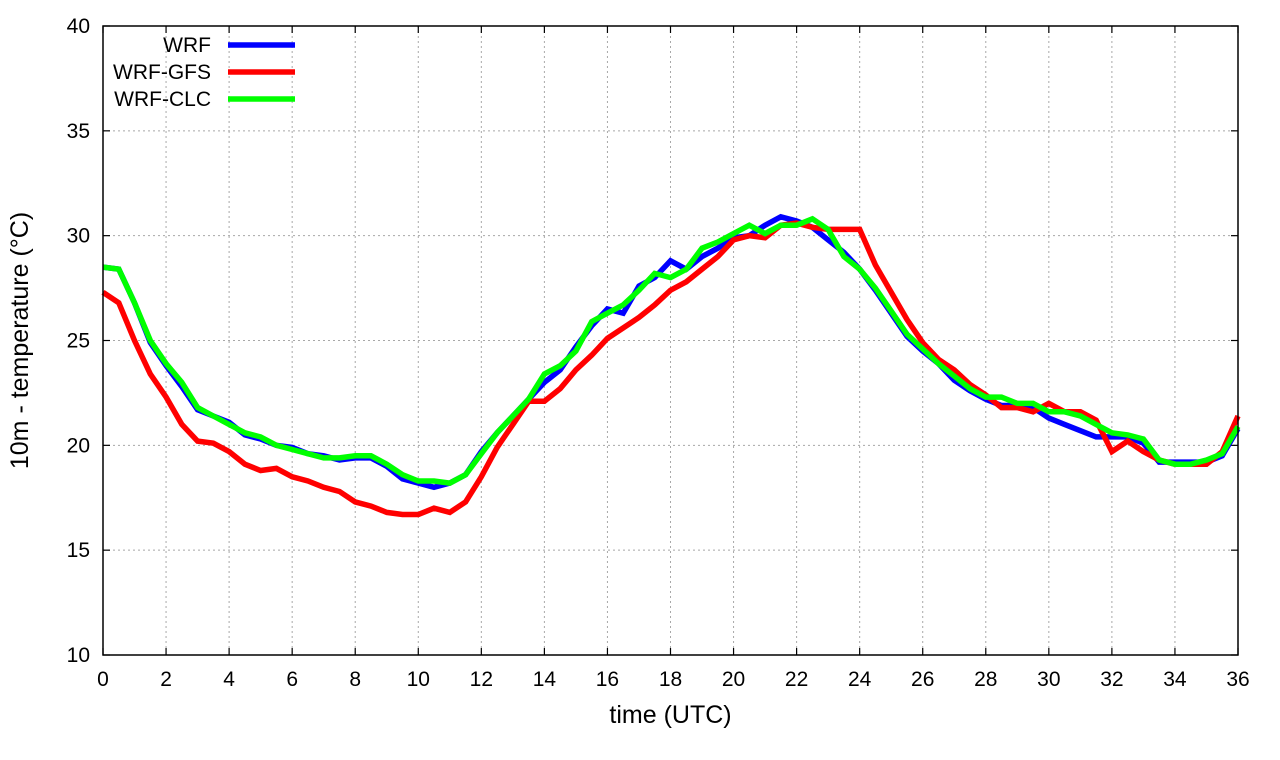 This screenshot has height=760, width=1280. Describe the element at coordinates (481, 679) in the screenshot. I see `x-tick-label: 12` at that location.